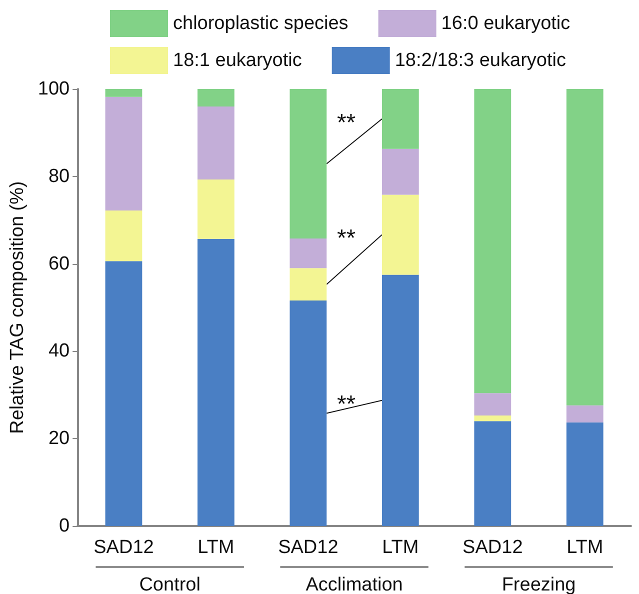 Image resolution: width=639 pixels, height=594 pixels. Describe the element at coordinates (59, 176) in the screenshot. I see `y-tick-label: 80` at that location.